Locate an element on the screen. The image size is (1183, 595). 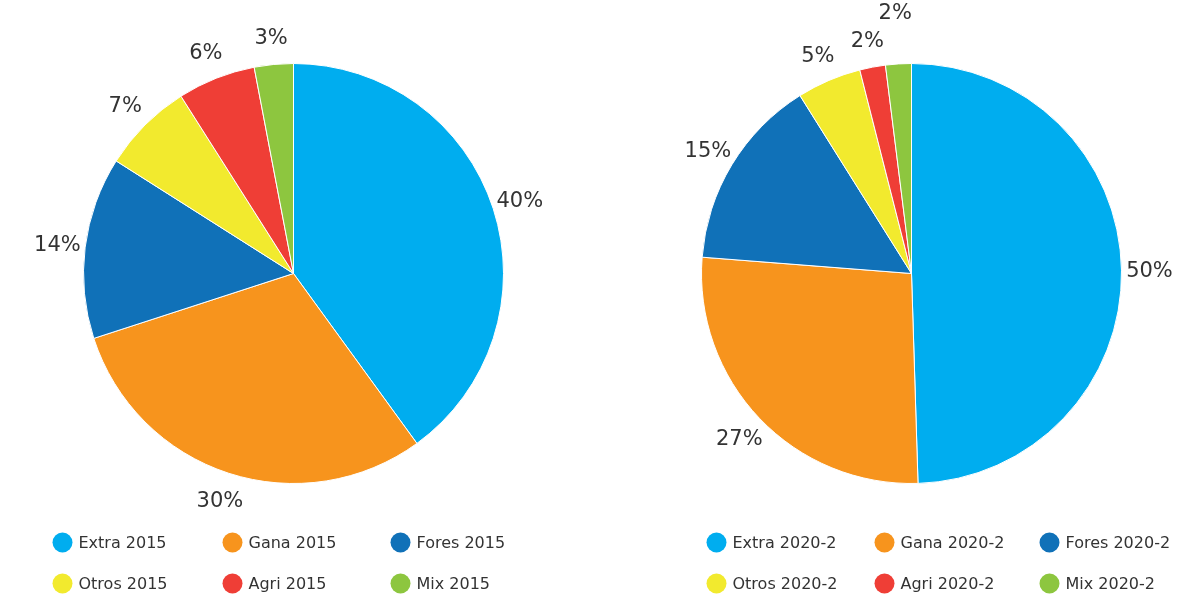
legend-label: Fores 2015 is located at coordinates (461, 542).